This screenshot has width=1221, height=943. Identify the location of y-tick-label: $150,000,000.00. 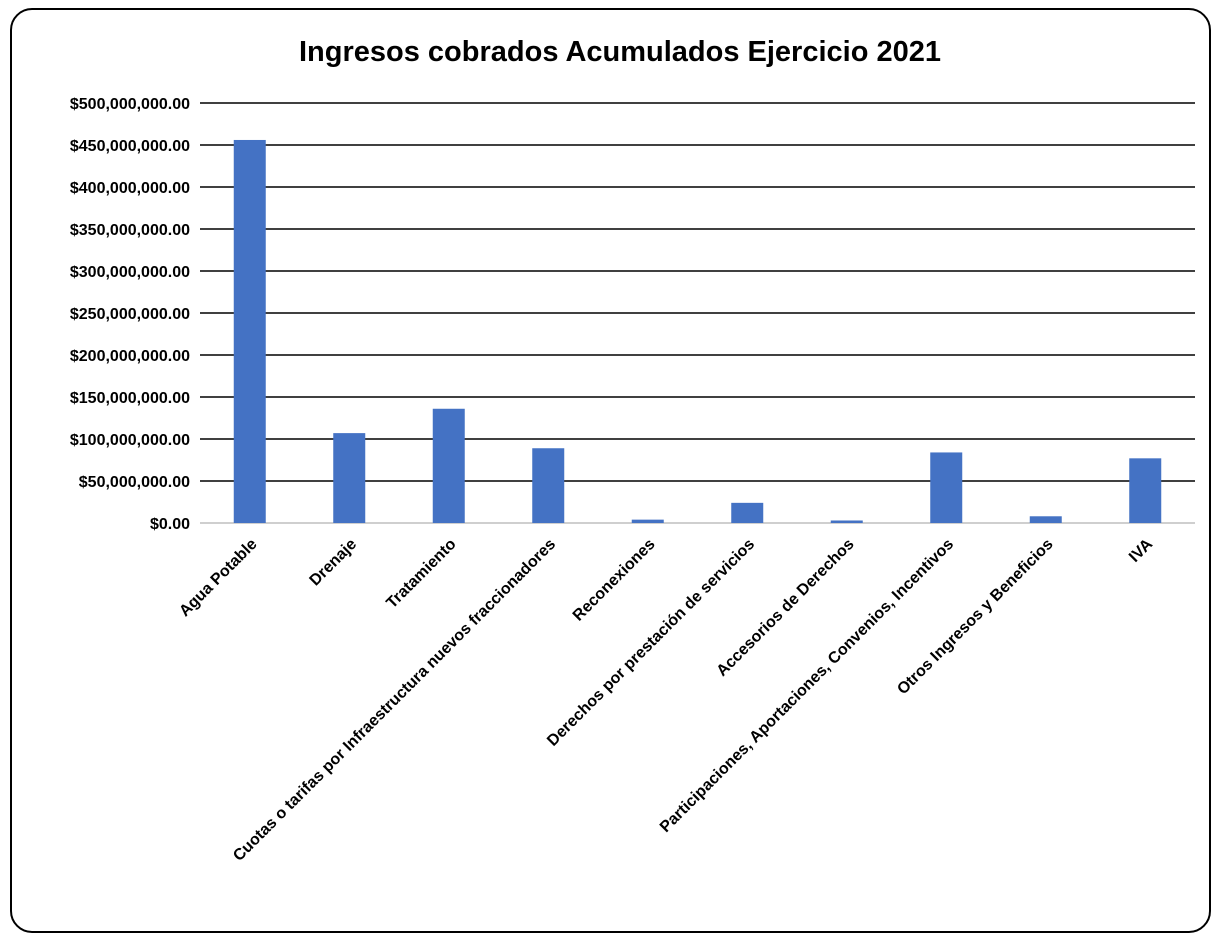
(130, 398).